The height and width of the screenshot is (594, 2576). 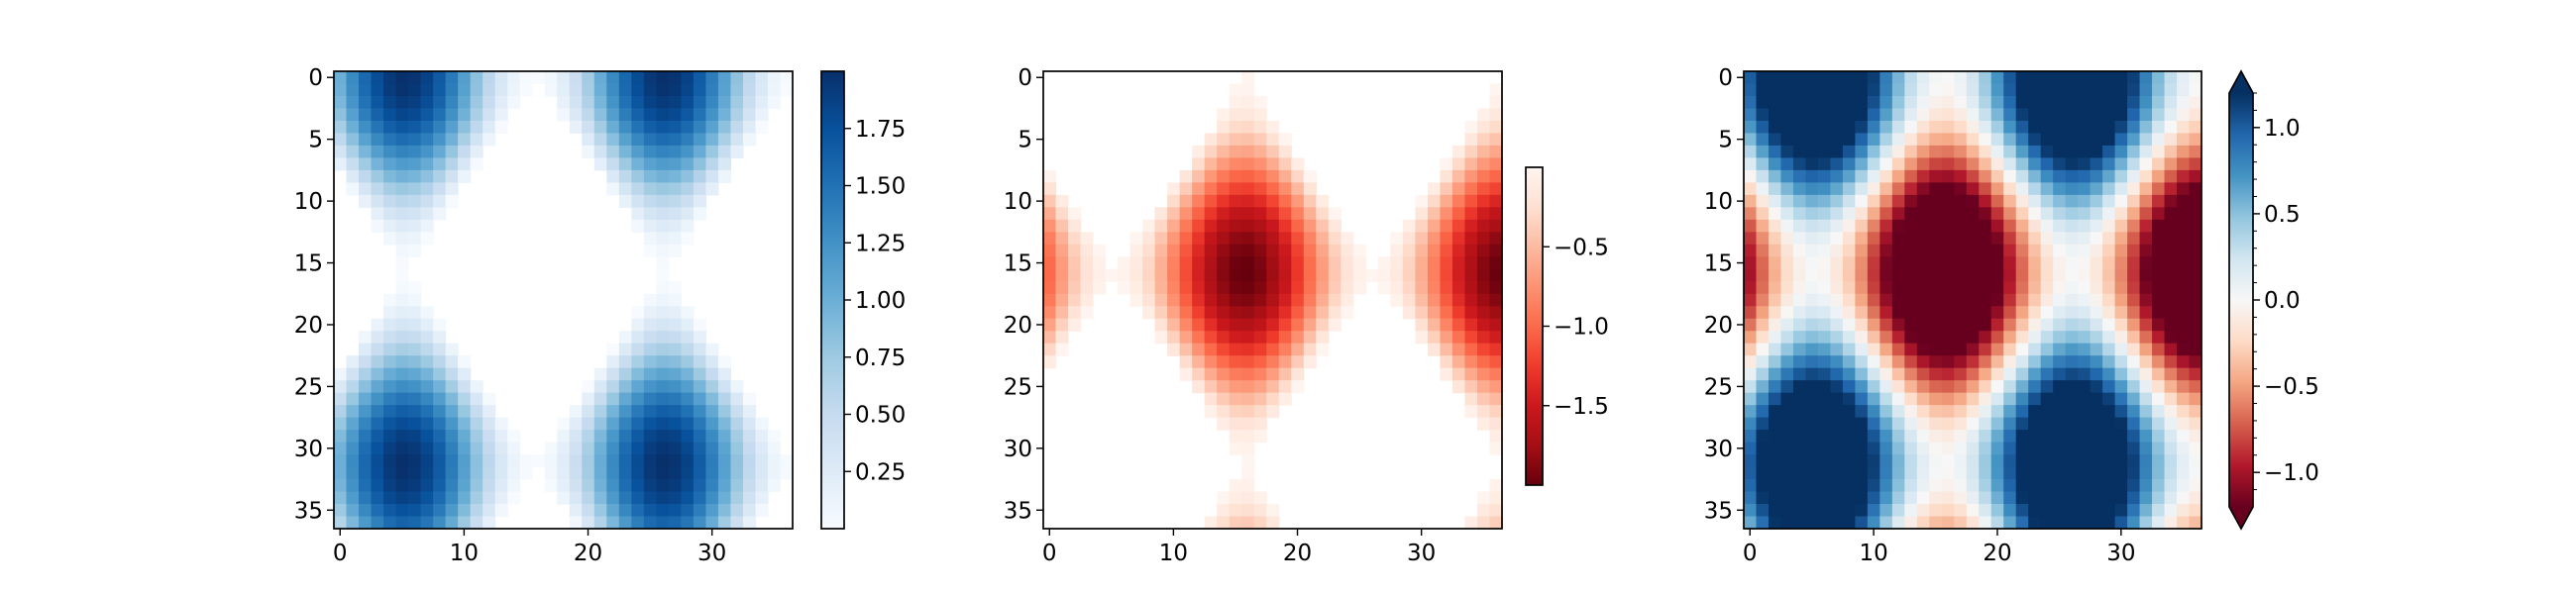 I want to click on y-tick-label: 25, so click(x=308, y=387).